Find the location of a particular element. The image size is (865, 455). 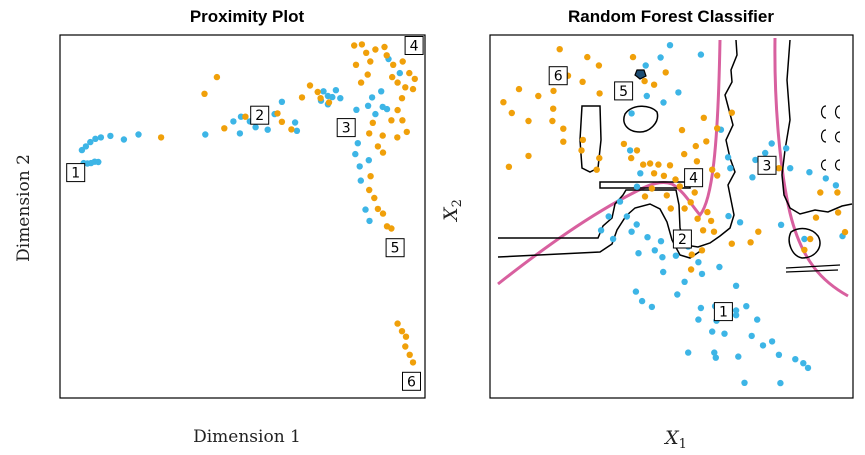

proximity-plot-title: Proximity Plot is located at coordinates (247, 16).